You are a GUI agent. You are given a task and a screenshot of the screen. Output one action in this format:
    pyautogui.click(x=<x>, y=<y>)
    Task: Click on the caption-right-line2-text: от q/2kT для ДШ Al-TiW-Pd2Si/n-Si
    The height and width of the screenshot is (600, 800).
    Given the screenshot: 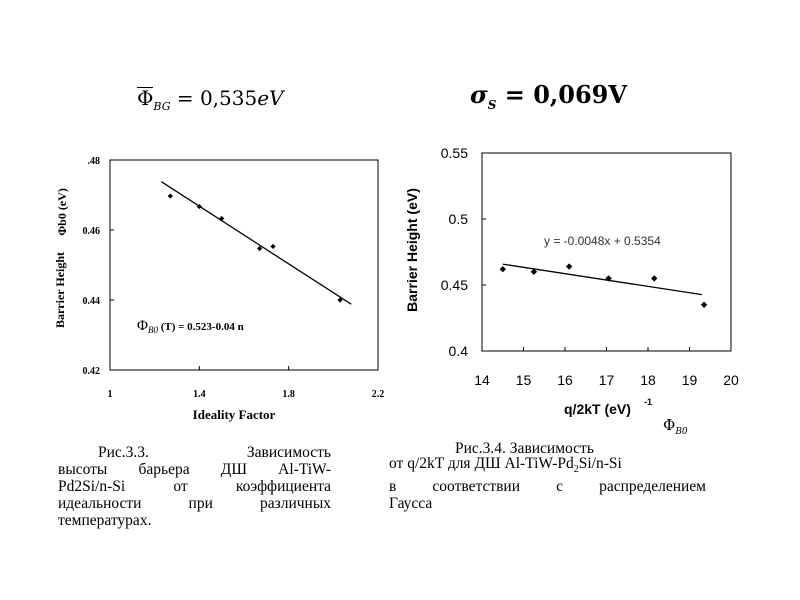 What is the action you would take?
    pyautogui.click(x=505, y=466)
    